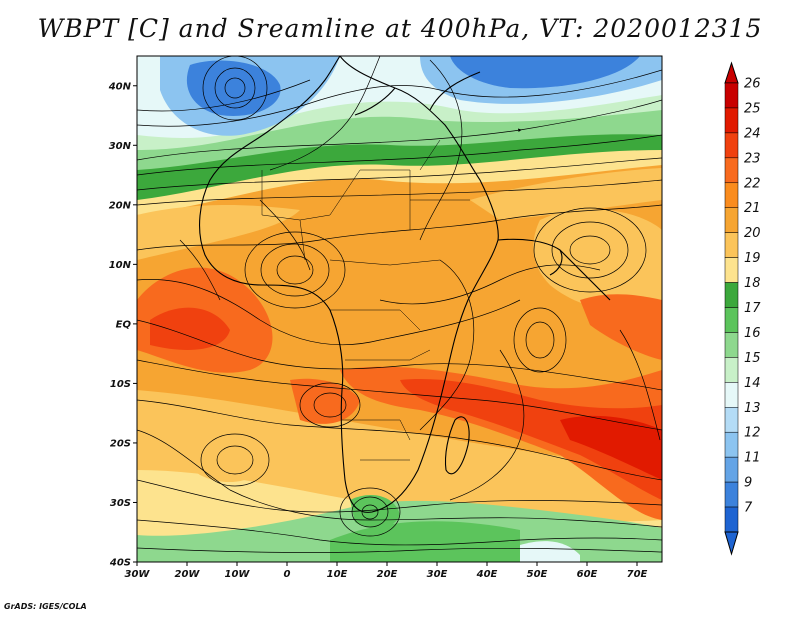 The height and width of the screenshot is (618, 800). Describe the element at coordinates (752, 233) in the screenshot. I see `colorbar-label: 20` at that location.